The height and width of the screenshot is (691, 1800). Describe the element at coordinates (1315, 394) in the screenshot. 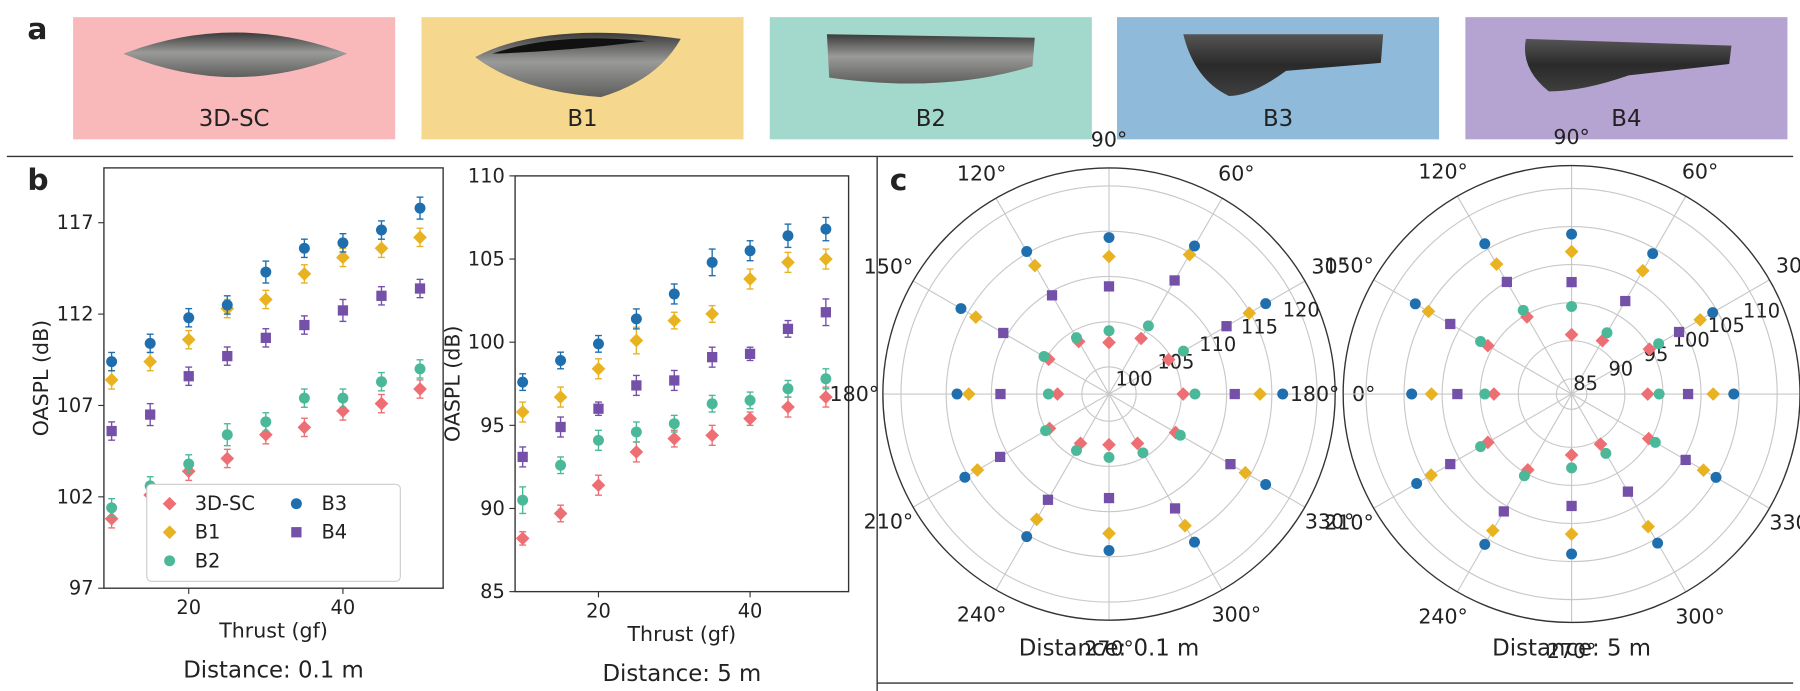

I see `theta-tick-label: 180°` at that location.